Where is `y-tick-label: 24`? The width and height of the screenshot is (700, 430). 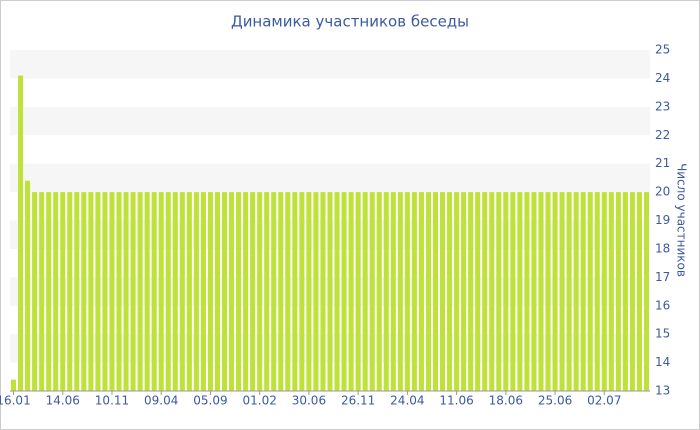 y-tick-label: 24 is located at coordinates (662, 78).